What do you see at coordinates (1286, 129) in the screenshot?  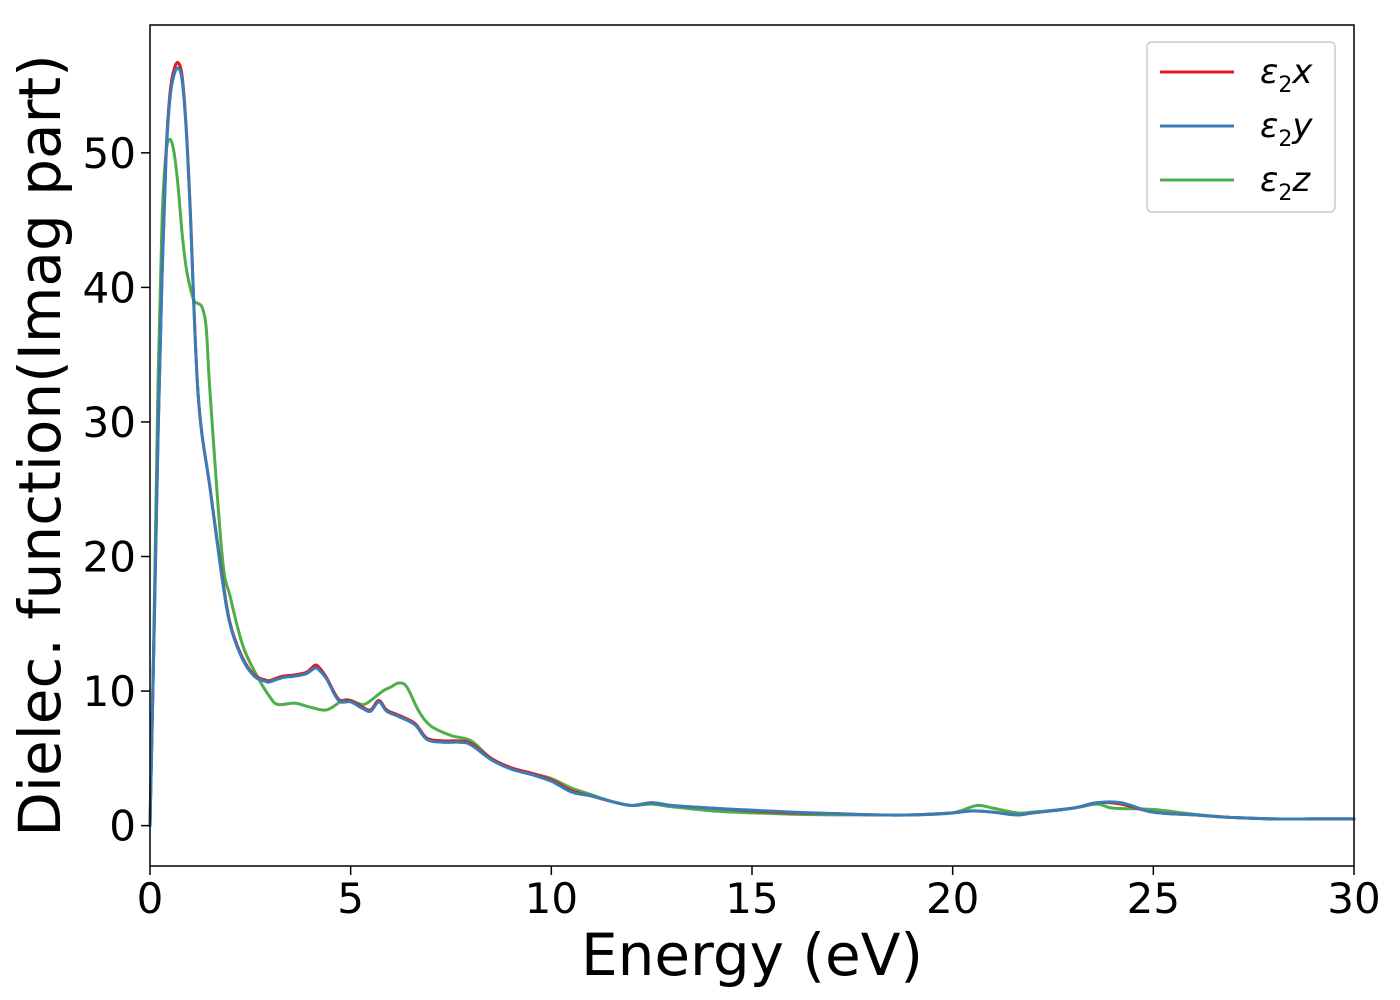 I see `legend-label-y: ε2y` at bounding box center [1286, 129].